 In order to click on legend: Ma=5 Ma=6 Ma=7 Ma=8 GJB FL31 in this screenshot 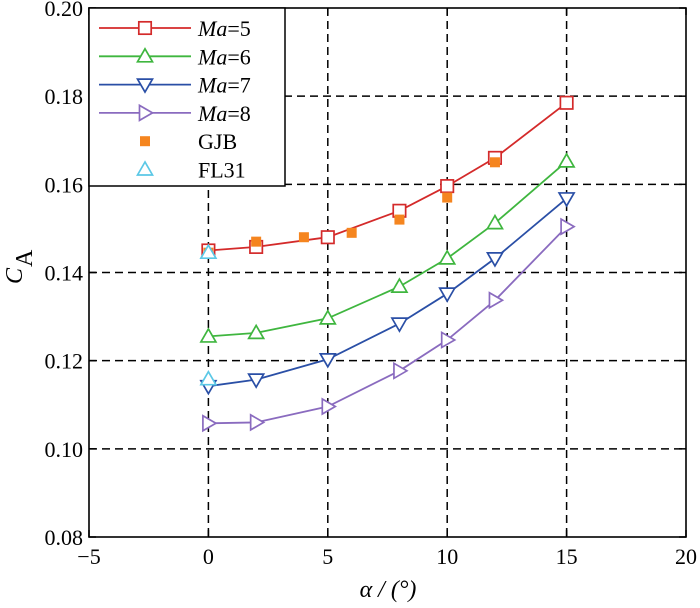, I will do `click(187, 97)`.